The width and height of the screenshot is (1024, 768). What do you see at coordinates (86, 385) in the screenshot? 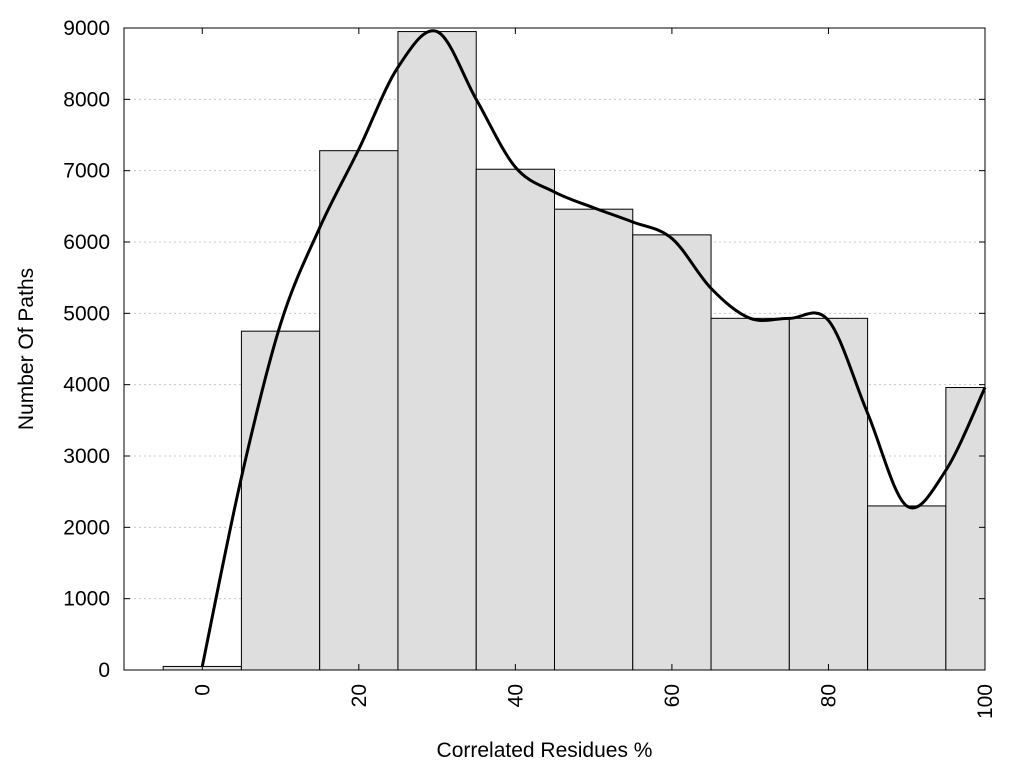
I see `y-tick-label: 4000` at bounding box center [86, 385].